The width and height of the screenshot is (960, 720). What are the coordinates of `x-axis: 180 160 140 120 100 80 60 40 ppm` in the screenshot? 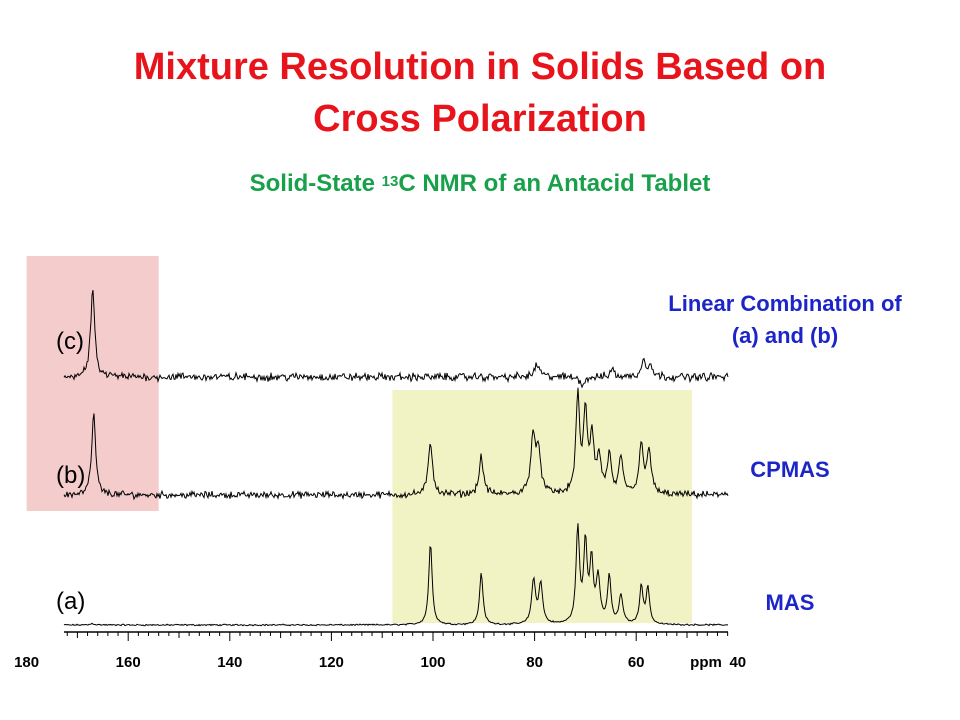 It's located at (380, 651).